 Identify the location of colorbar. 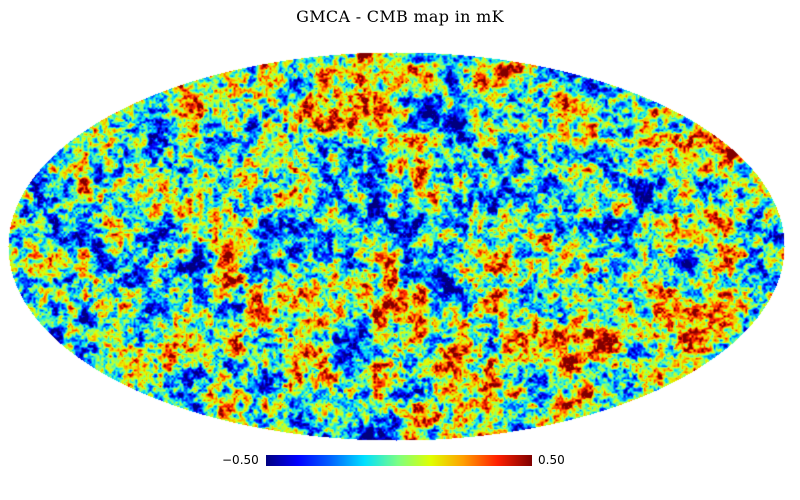
(399, 460).